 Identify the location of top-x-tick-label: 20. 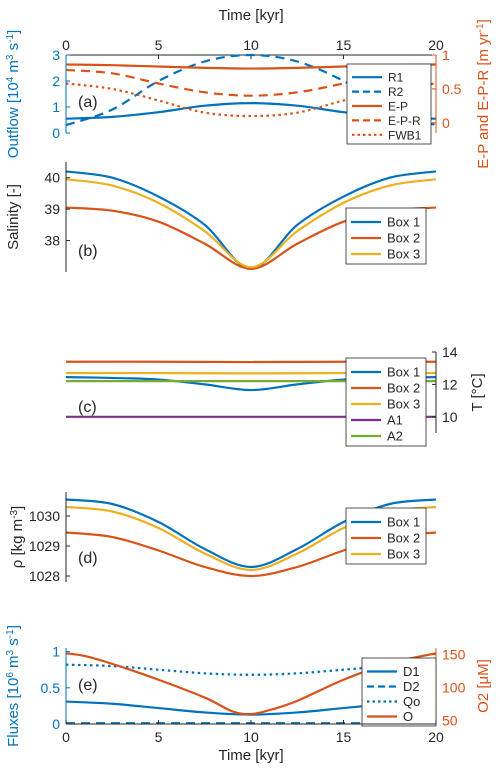
(436, 45).